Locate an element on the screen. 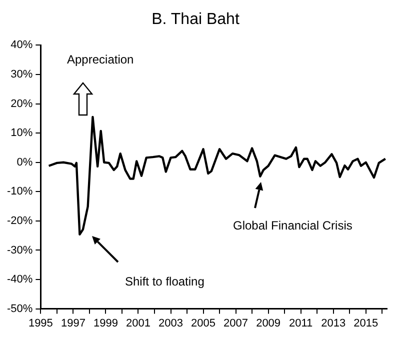  annotation: Shift to floating is located at coordinates (164, 281).